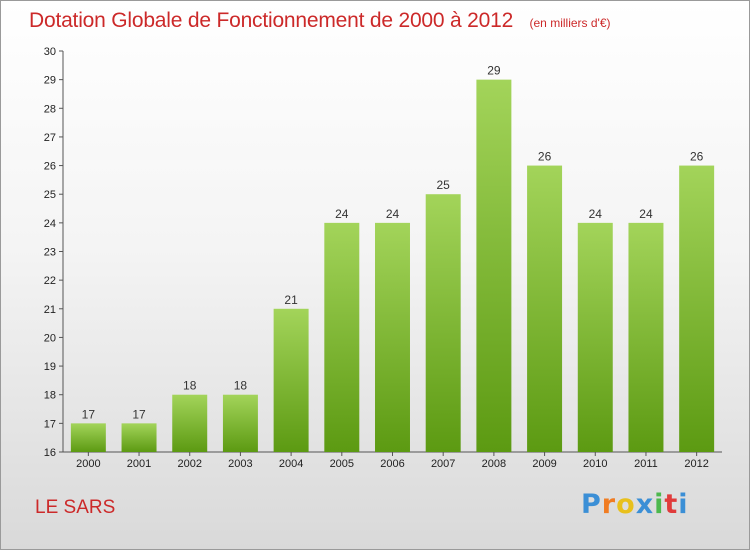 Image resolution: width=750 pixels, height=550 pixels. Describe the element at coordinates (595, 464) in the screenshot. I see `x-tick-label: 2010` at that location.